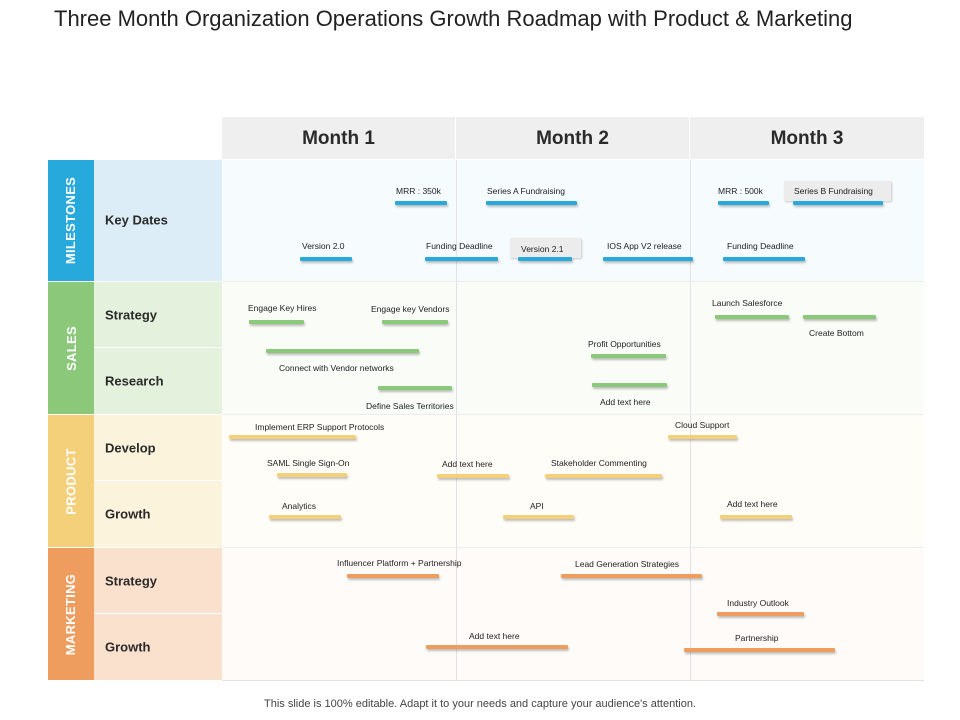  I want to click on row-product-growth: Growth, so click(158, 514).